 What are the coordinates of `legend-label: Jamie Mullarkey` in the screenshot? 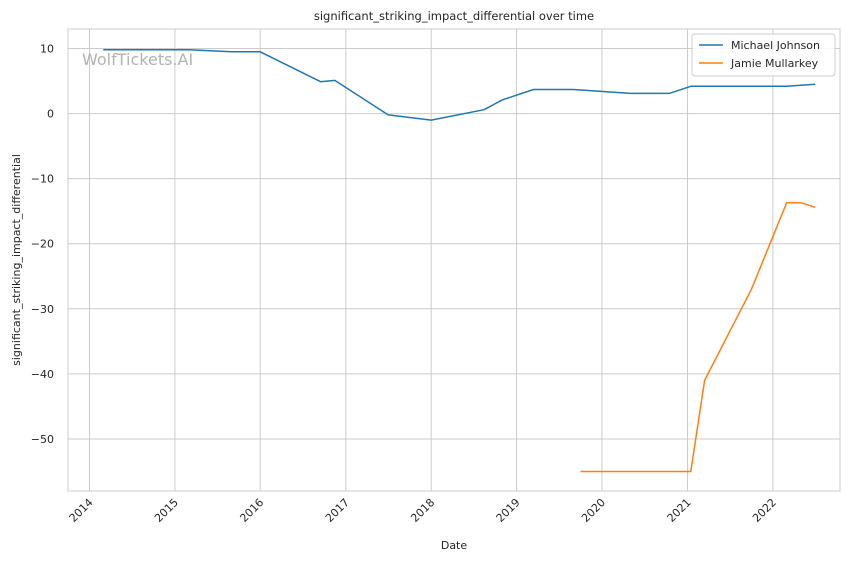 It's located at (774, 63).